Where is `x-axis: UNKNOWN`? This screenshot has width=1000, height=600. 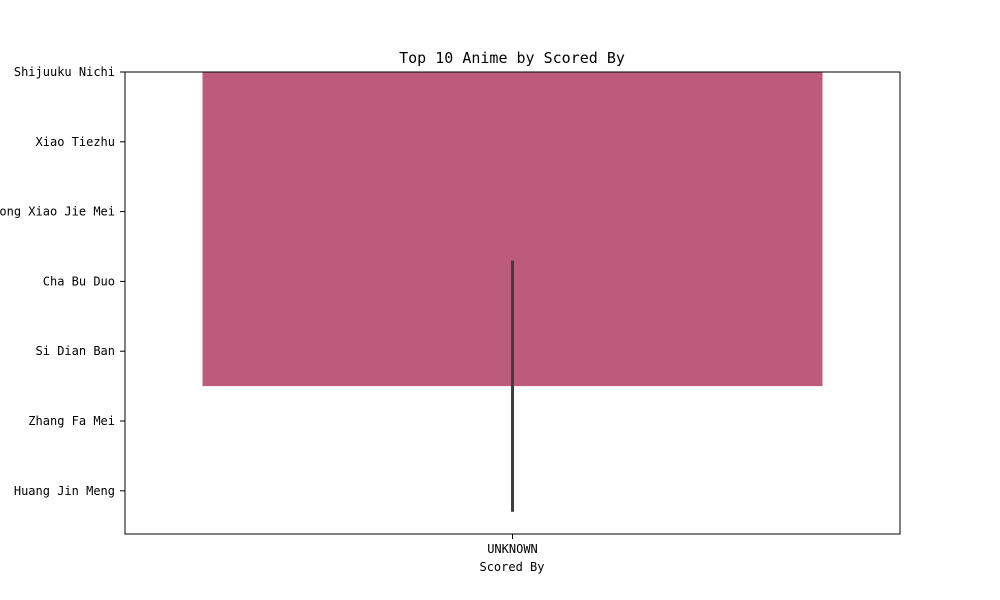 x-axis: UNKNOWN is located at coordinates (512, 545).